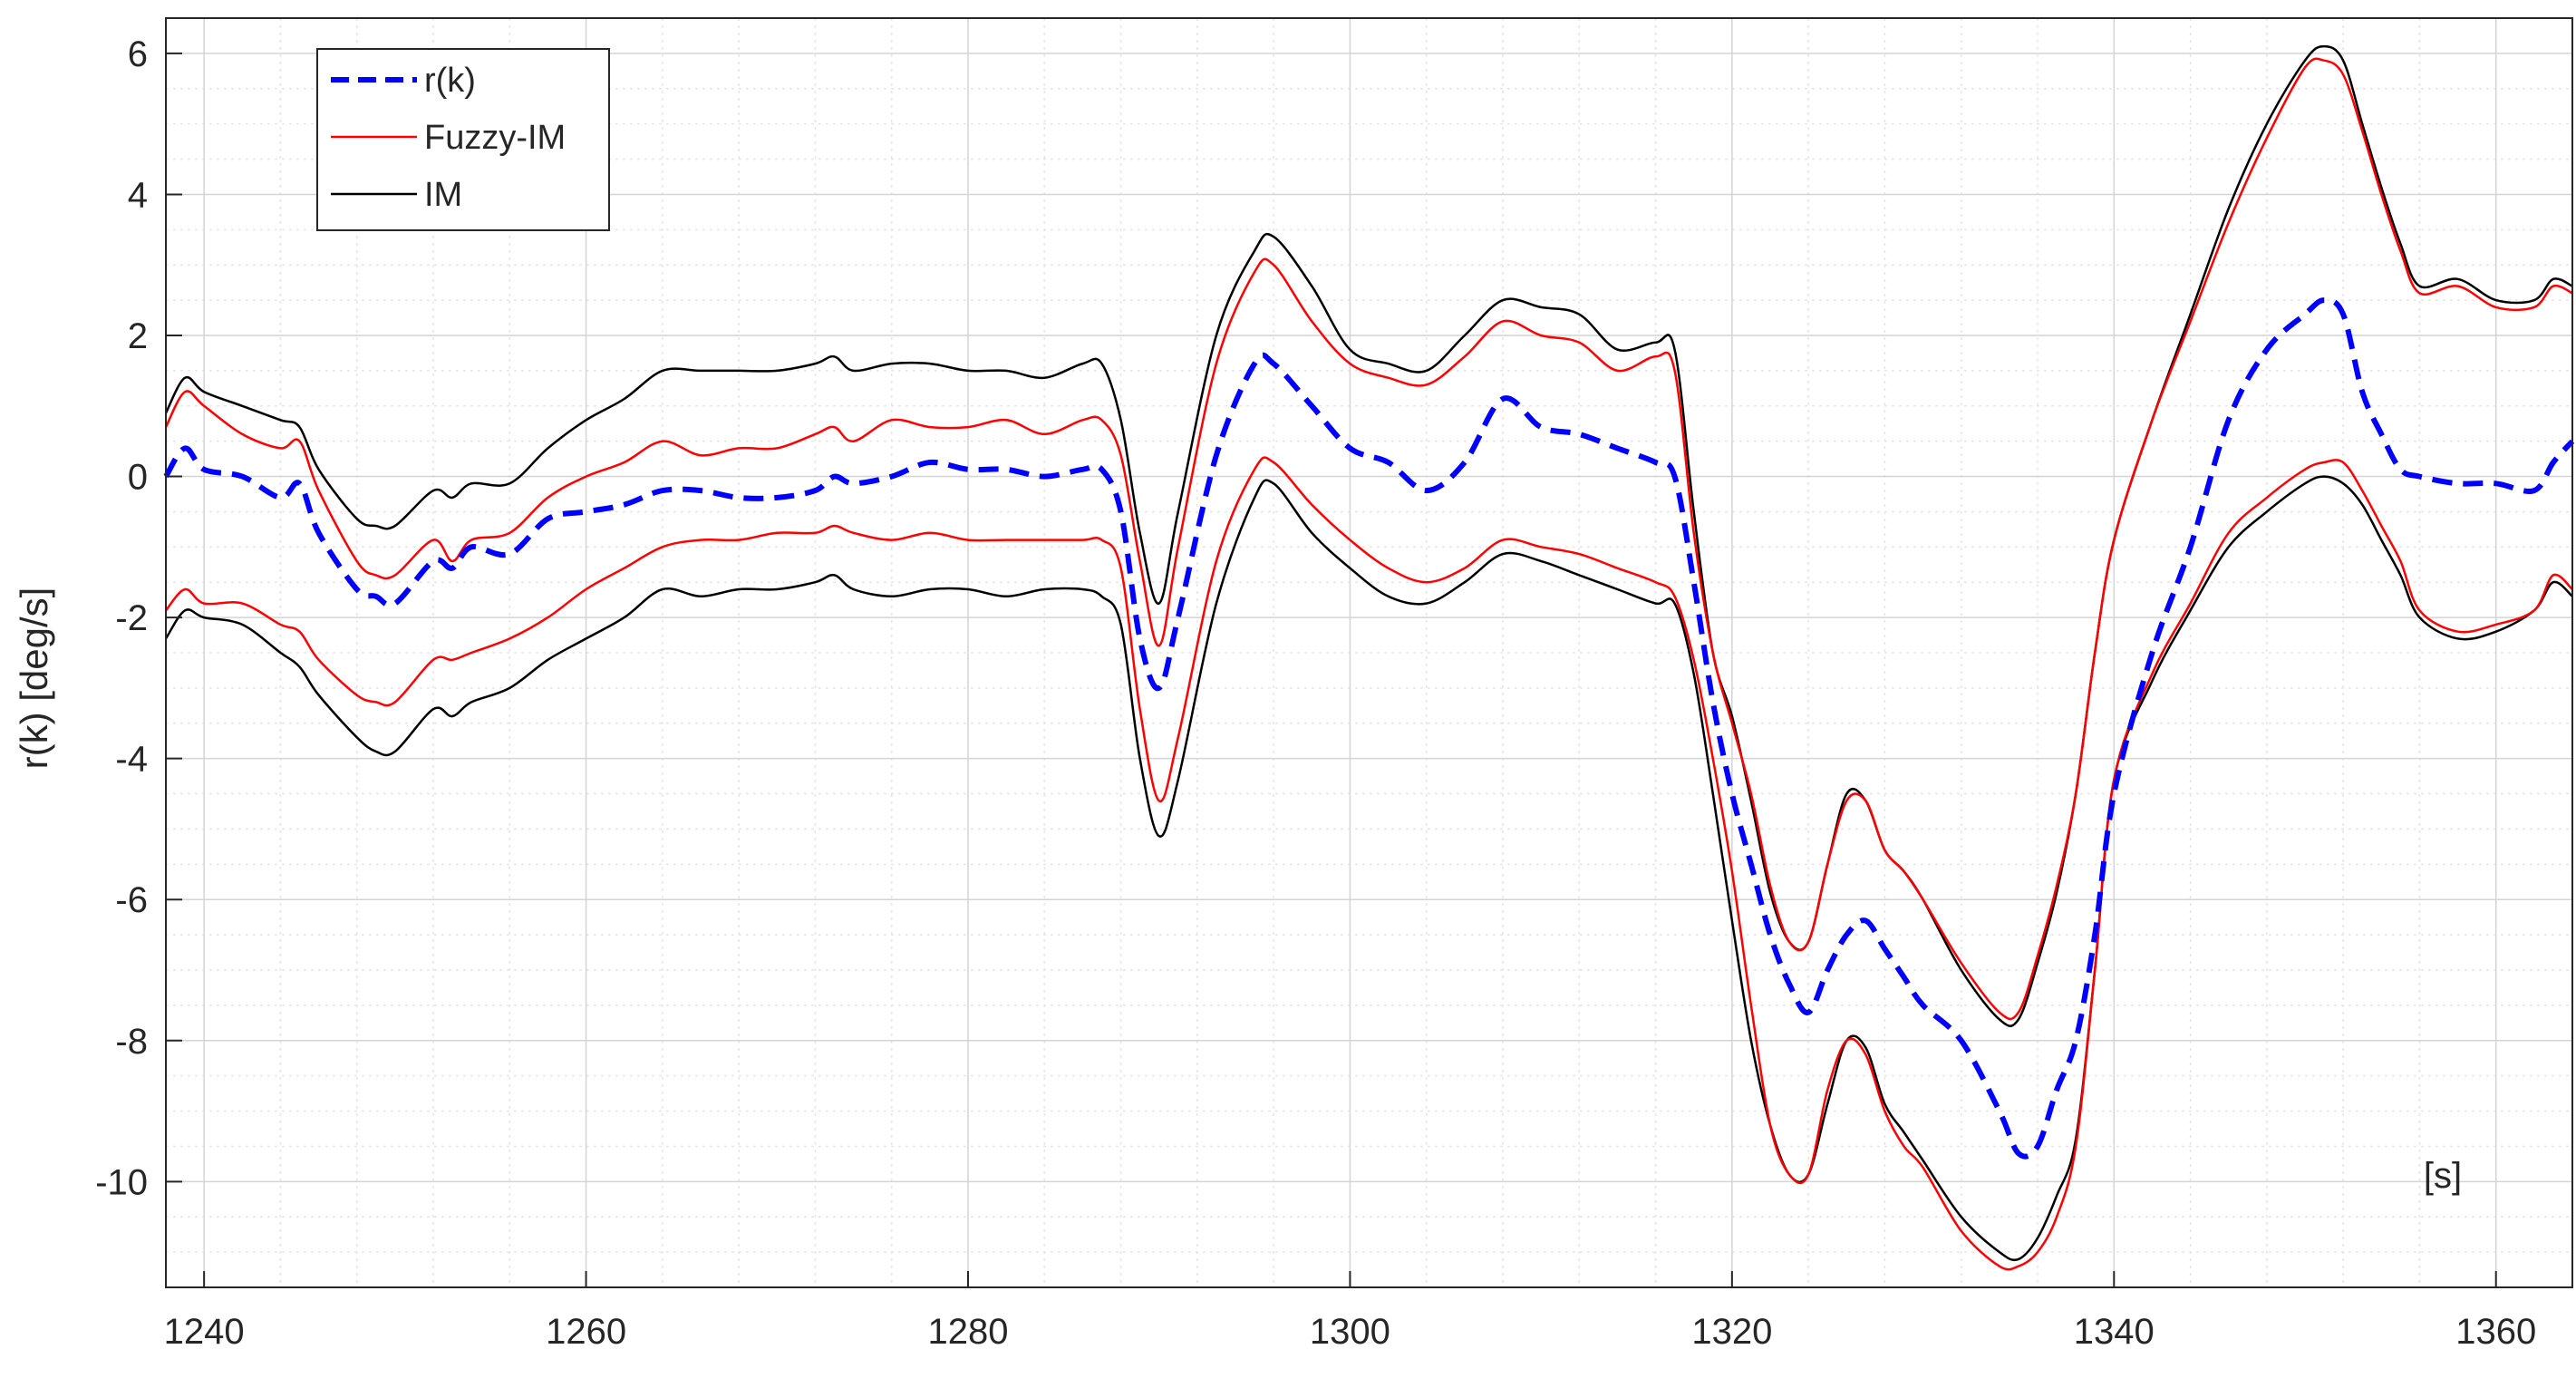 Image resolution: width=2576 pixels, height=1388 pixels. Describe the element at coordinates (138, 478) in the screenshot. I see `y-tick-label: 0` at that location.